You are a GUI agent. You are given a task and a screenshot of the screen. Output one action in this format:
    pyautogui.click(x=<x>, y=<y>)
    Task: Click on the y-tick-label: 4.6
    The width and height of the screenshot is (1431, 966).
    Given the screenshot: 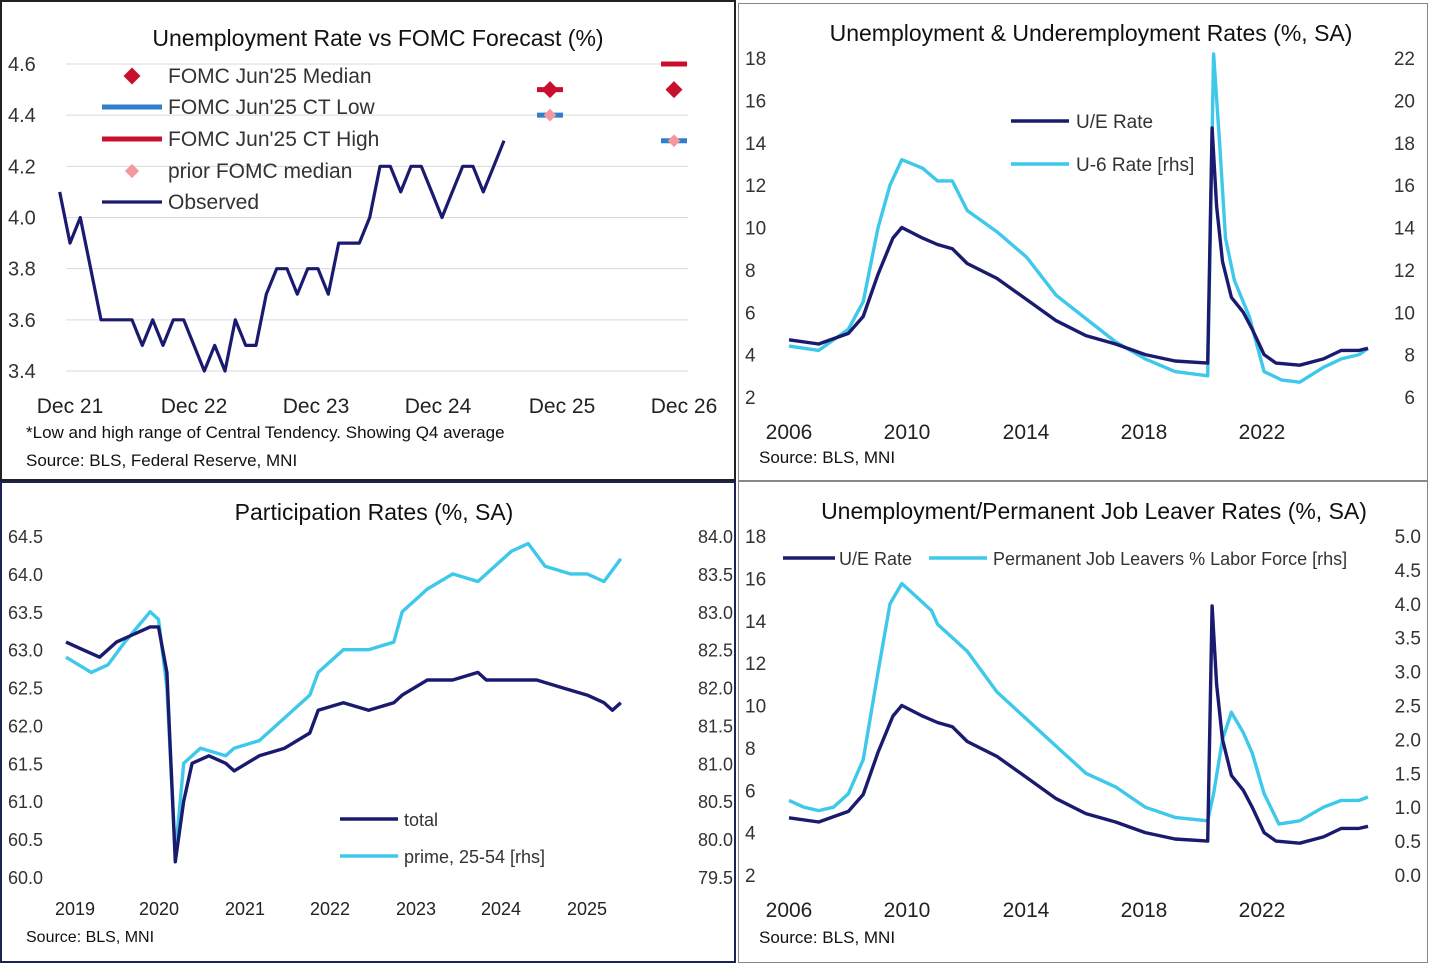 What is the action you would take?
    pyautogui.click(x=22, y=65)
    